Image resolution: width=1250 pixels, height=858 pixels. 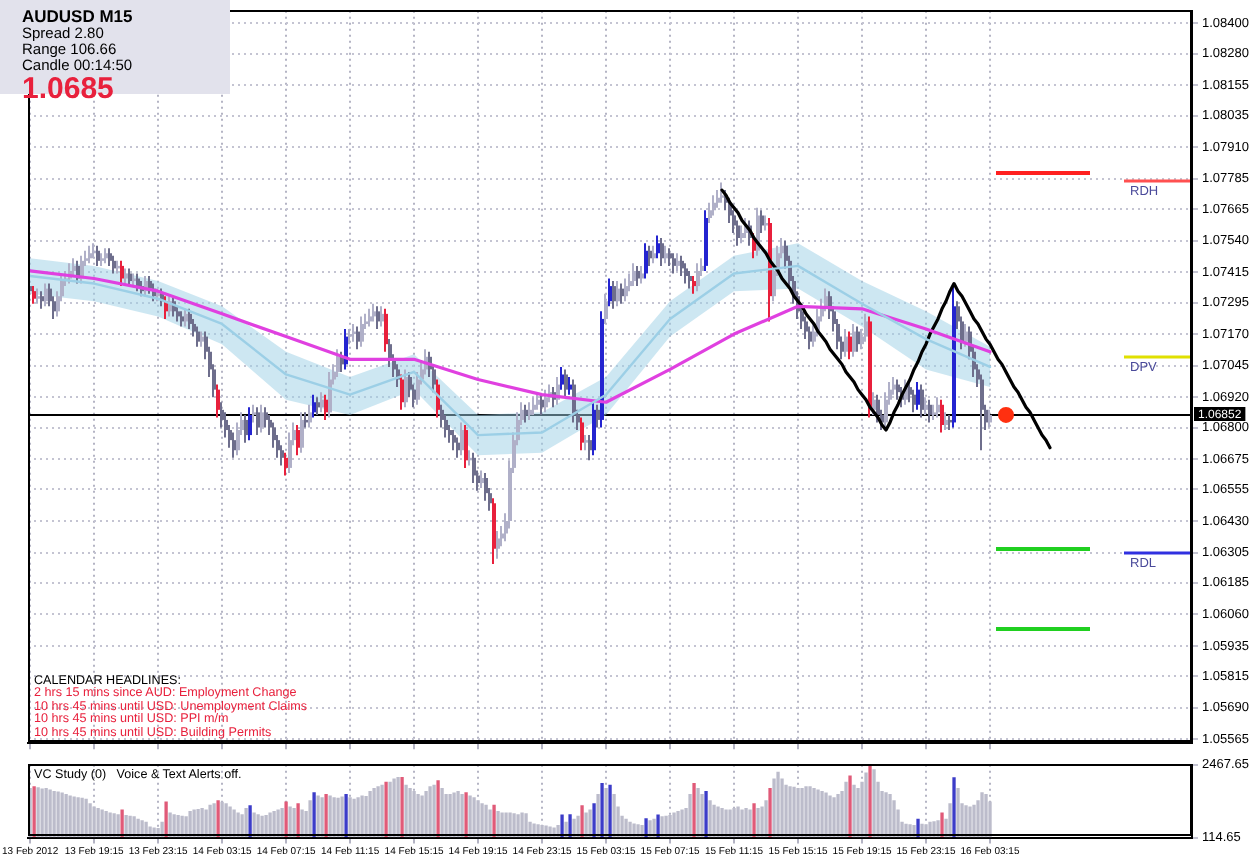 I want to click on annotation: 1.0685, so click(x=69, y=89).